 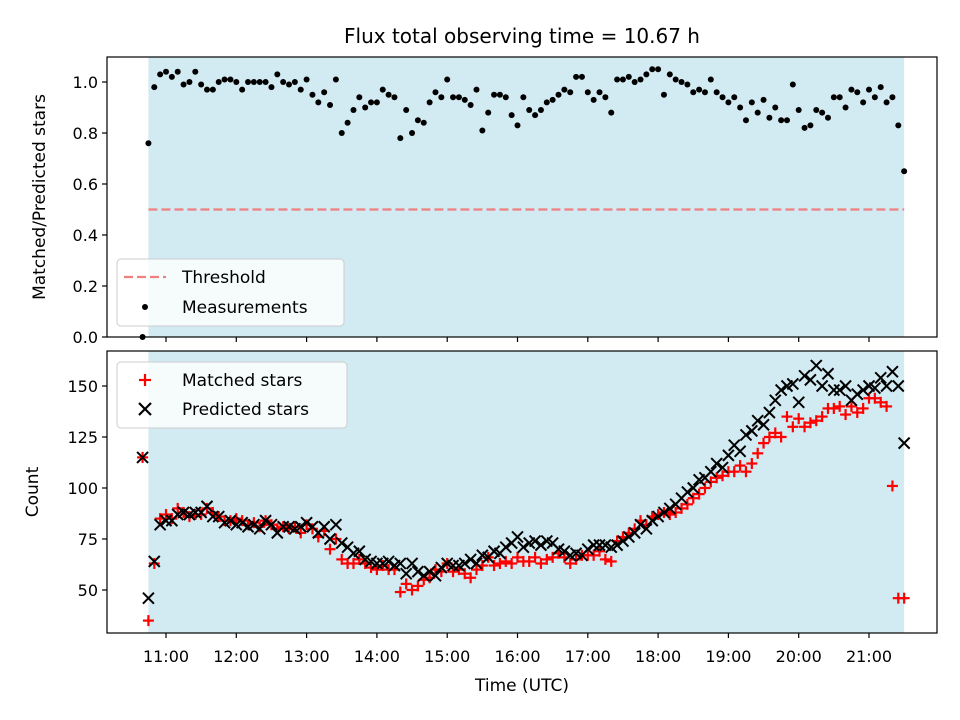 What do you see at coordinates (522, 36) in the screenshot?
I see `chart-title: Flux total observing time = 10.67 h` at bounding box center [522, 36].